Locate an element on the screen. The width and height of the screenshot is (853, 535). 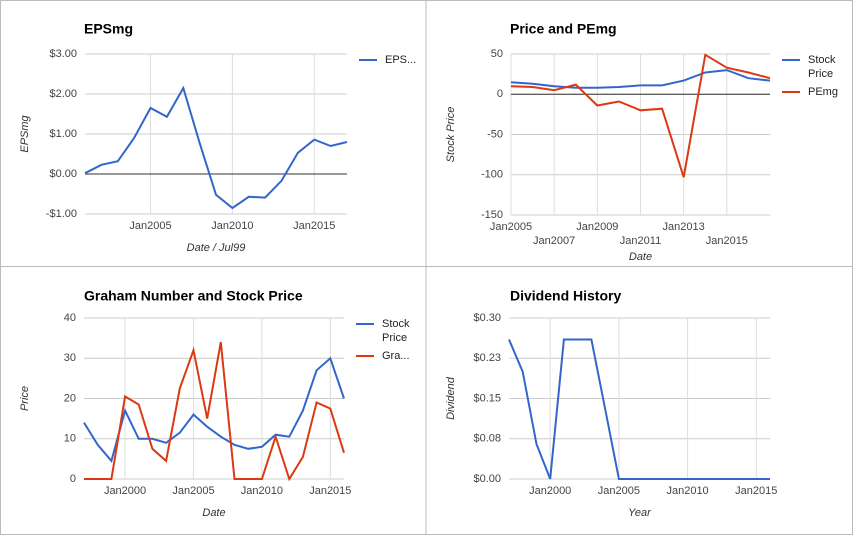
y-tick-label: $0.23 is located at coordinates (487, 358).